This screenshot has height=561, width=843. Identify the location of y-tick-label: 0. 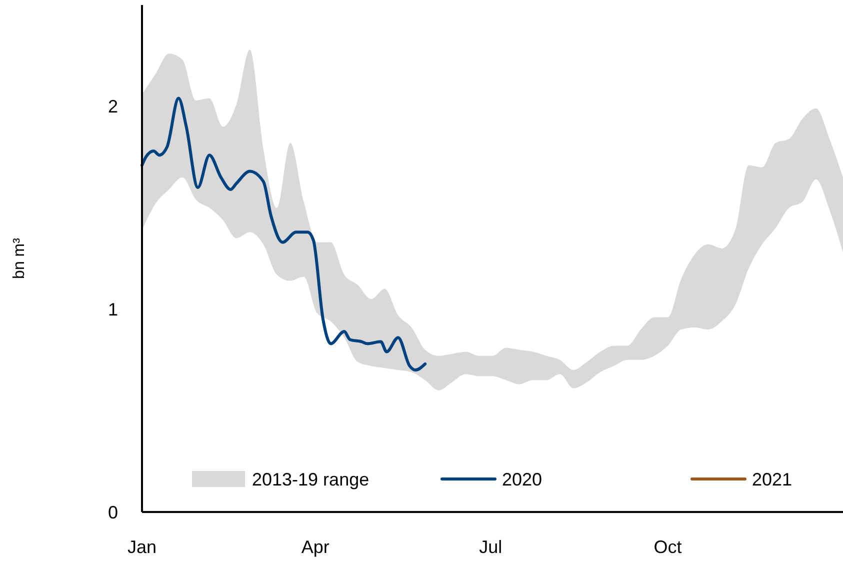
(113, 512).